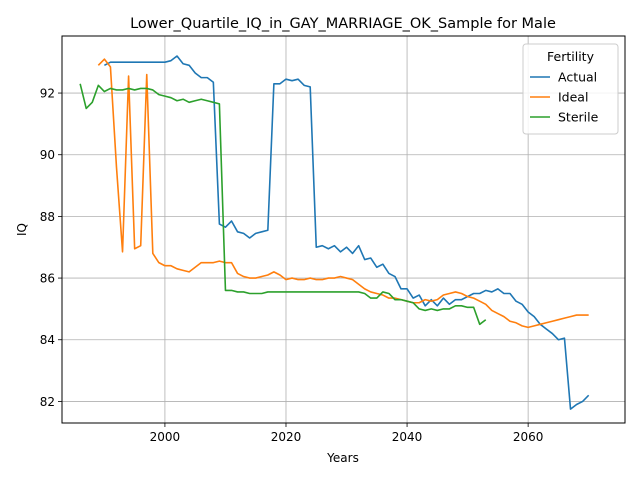 The height and width of the screenshot is (480, 640). I want to click on x-axis-label: Years, so click(342, 458).